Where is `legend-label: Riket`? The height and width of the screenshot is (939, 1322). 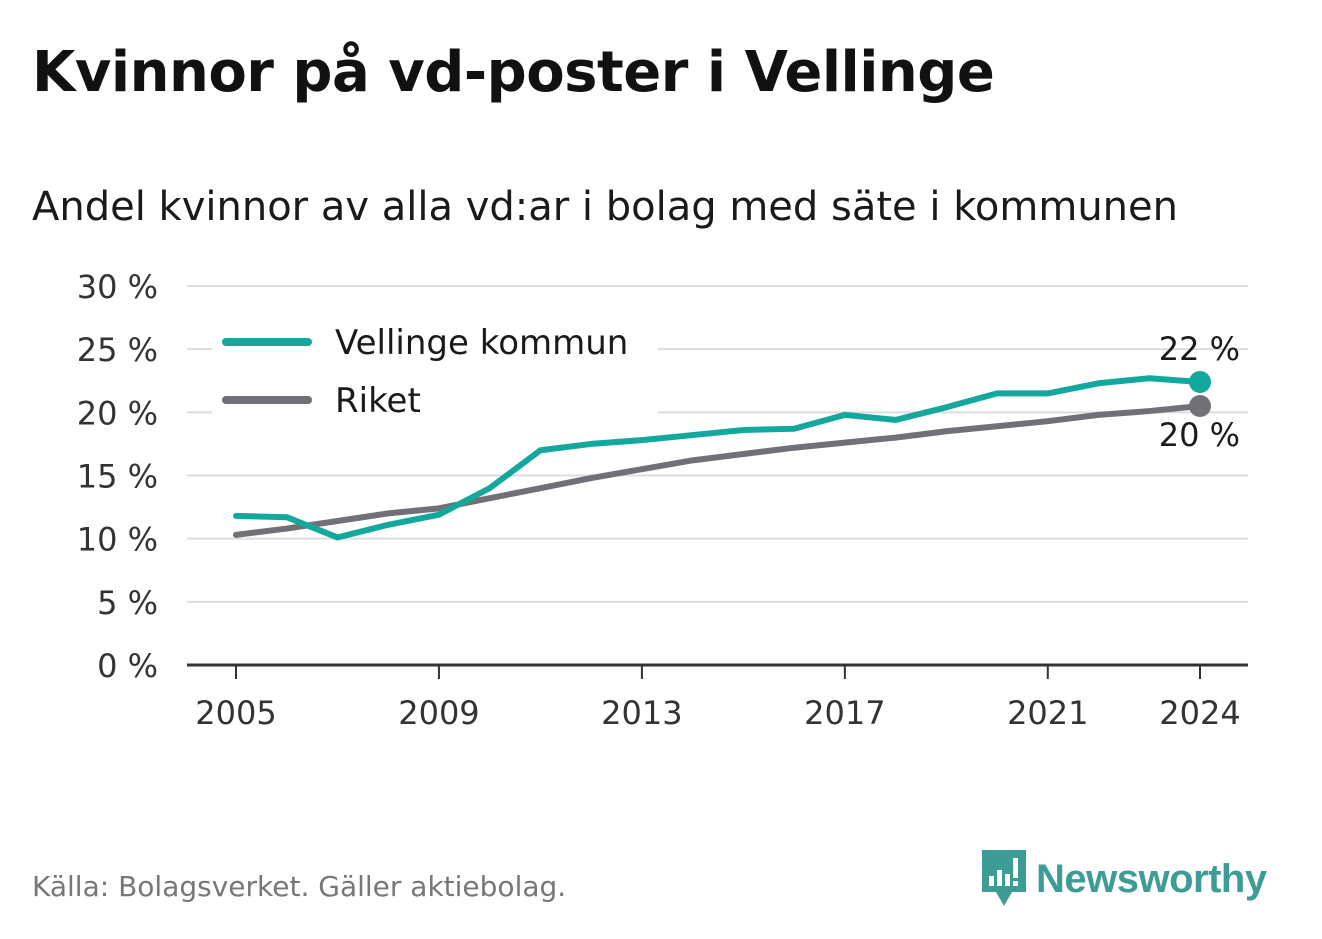 legend-label: Riket is located at coordinates (378, 401).